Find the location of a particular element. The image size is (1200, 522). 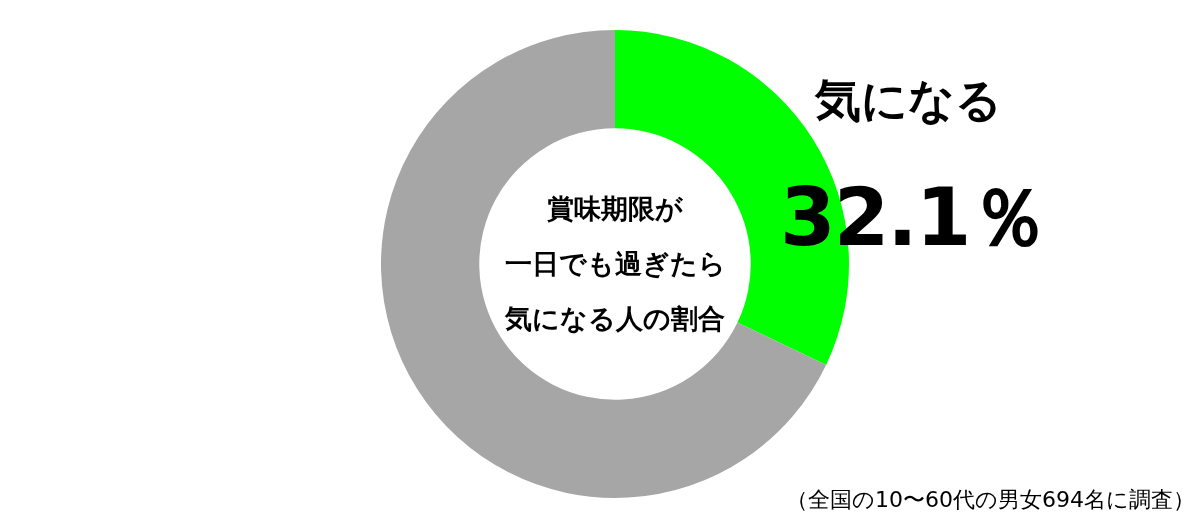

text: 賞味期限が一日でも過ぎたら気になる人の割合 is located at coordinates (615, 264).